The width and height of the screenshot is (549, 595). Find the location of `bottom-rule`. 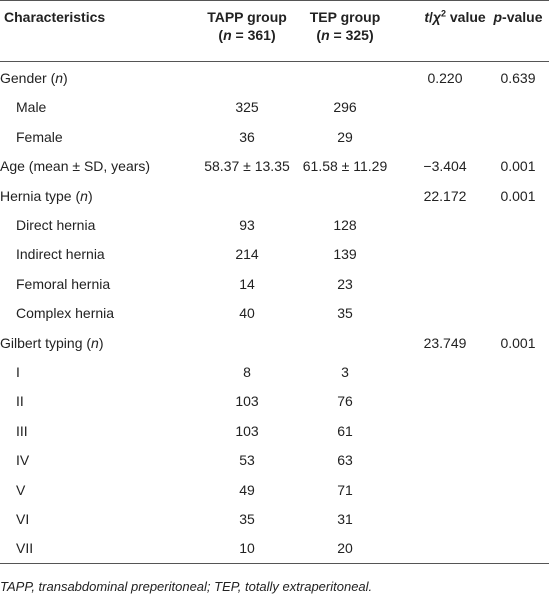

bottom-rule is located at coordinates (274, 563).